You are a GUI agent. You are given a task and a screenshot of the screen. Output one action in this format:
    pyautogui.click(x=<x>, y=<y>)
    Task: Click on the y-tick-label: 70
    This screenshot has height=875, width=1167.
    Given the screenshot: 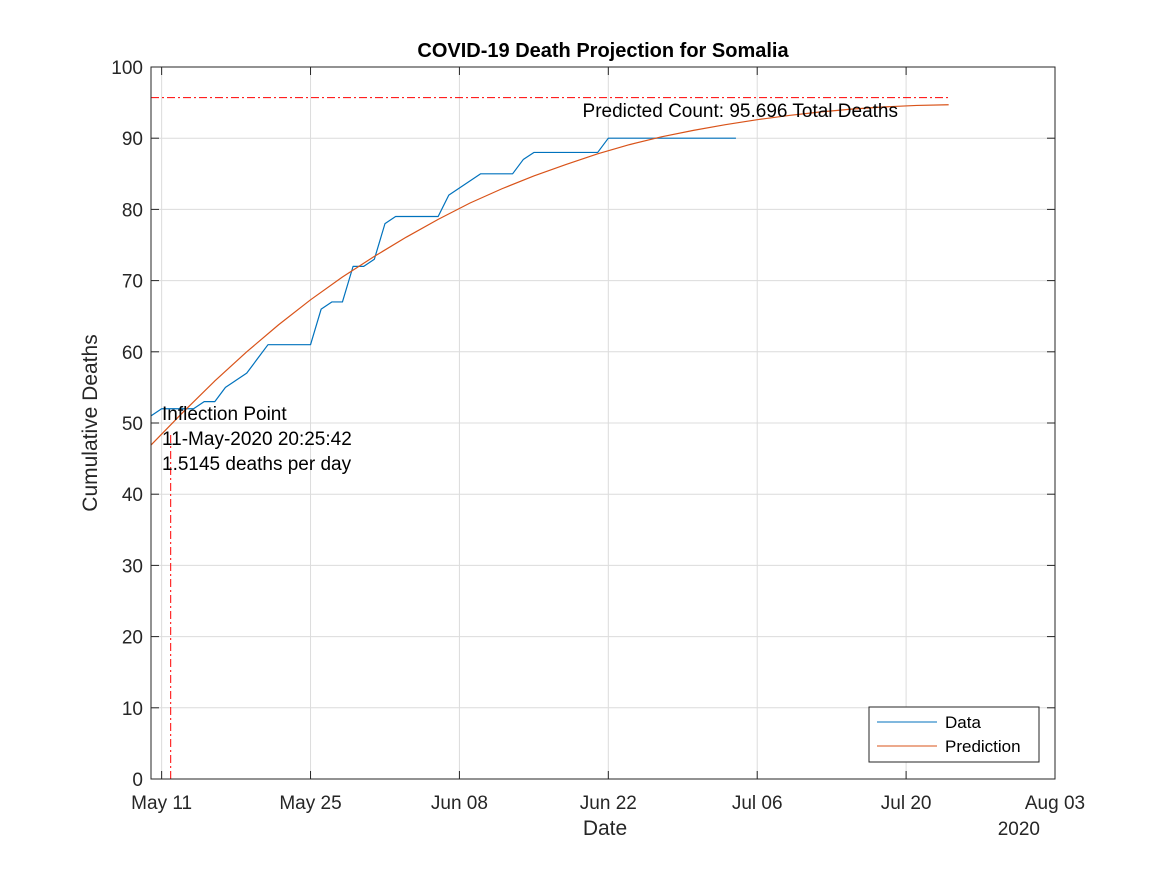 What is the action you would take?
    pyautogui.click(x=132, y=282)
    